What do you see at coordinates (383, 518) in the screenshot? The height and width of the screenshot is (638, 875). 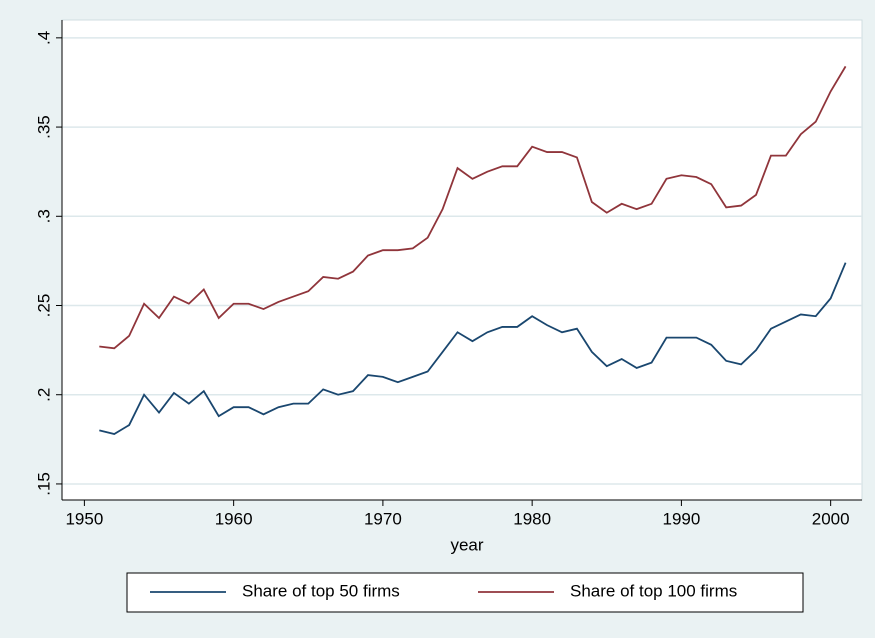 I see `x-tick-label: 1970` at bounding box center [383, 518].